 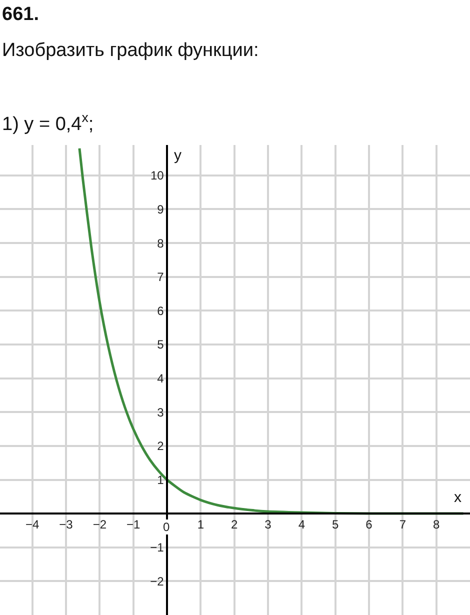 What do you see at coordinates (157, 547) in the screenshot?
I see `y-tick-label: −1` at bounding box center [157, 547].